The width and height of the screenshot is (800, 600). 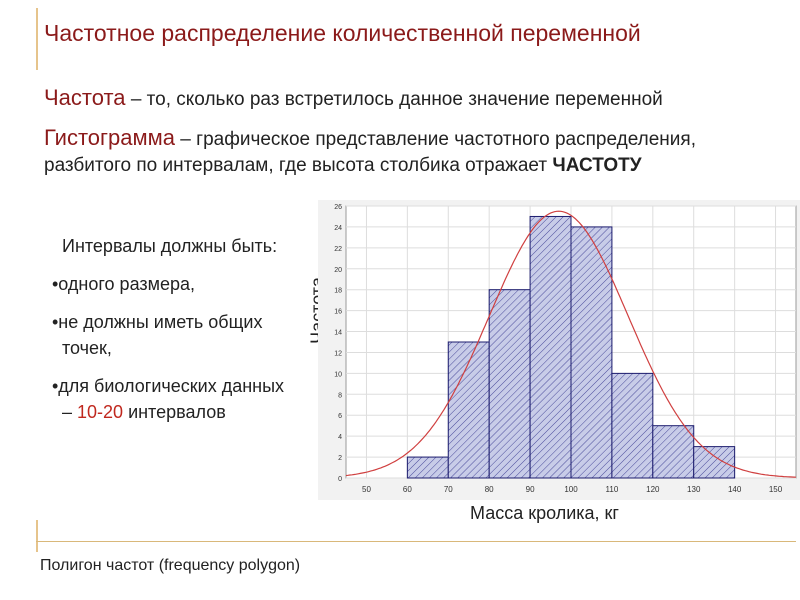 What do you see at coordinates (340, 416) in the screenshot?
I see `y-tick-label: 6` at bounding box center [340, 416].